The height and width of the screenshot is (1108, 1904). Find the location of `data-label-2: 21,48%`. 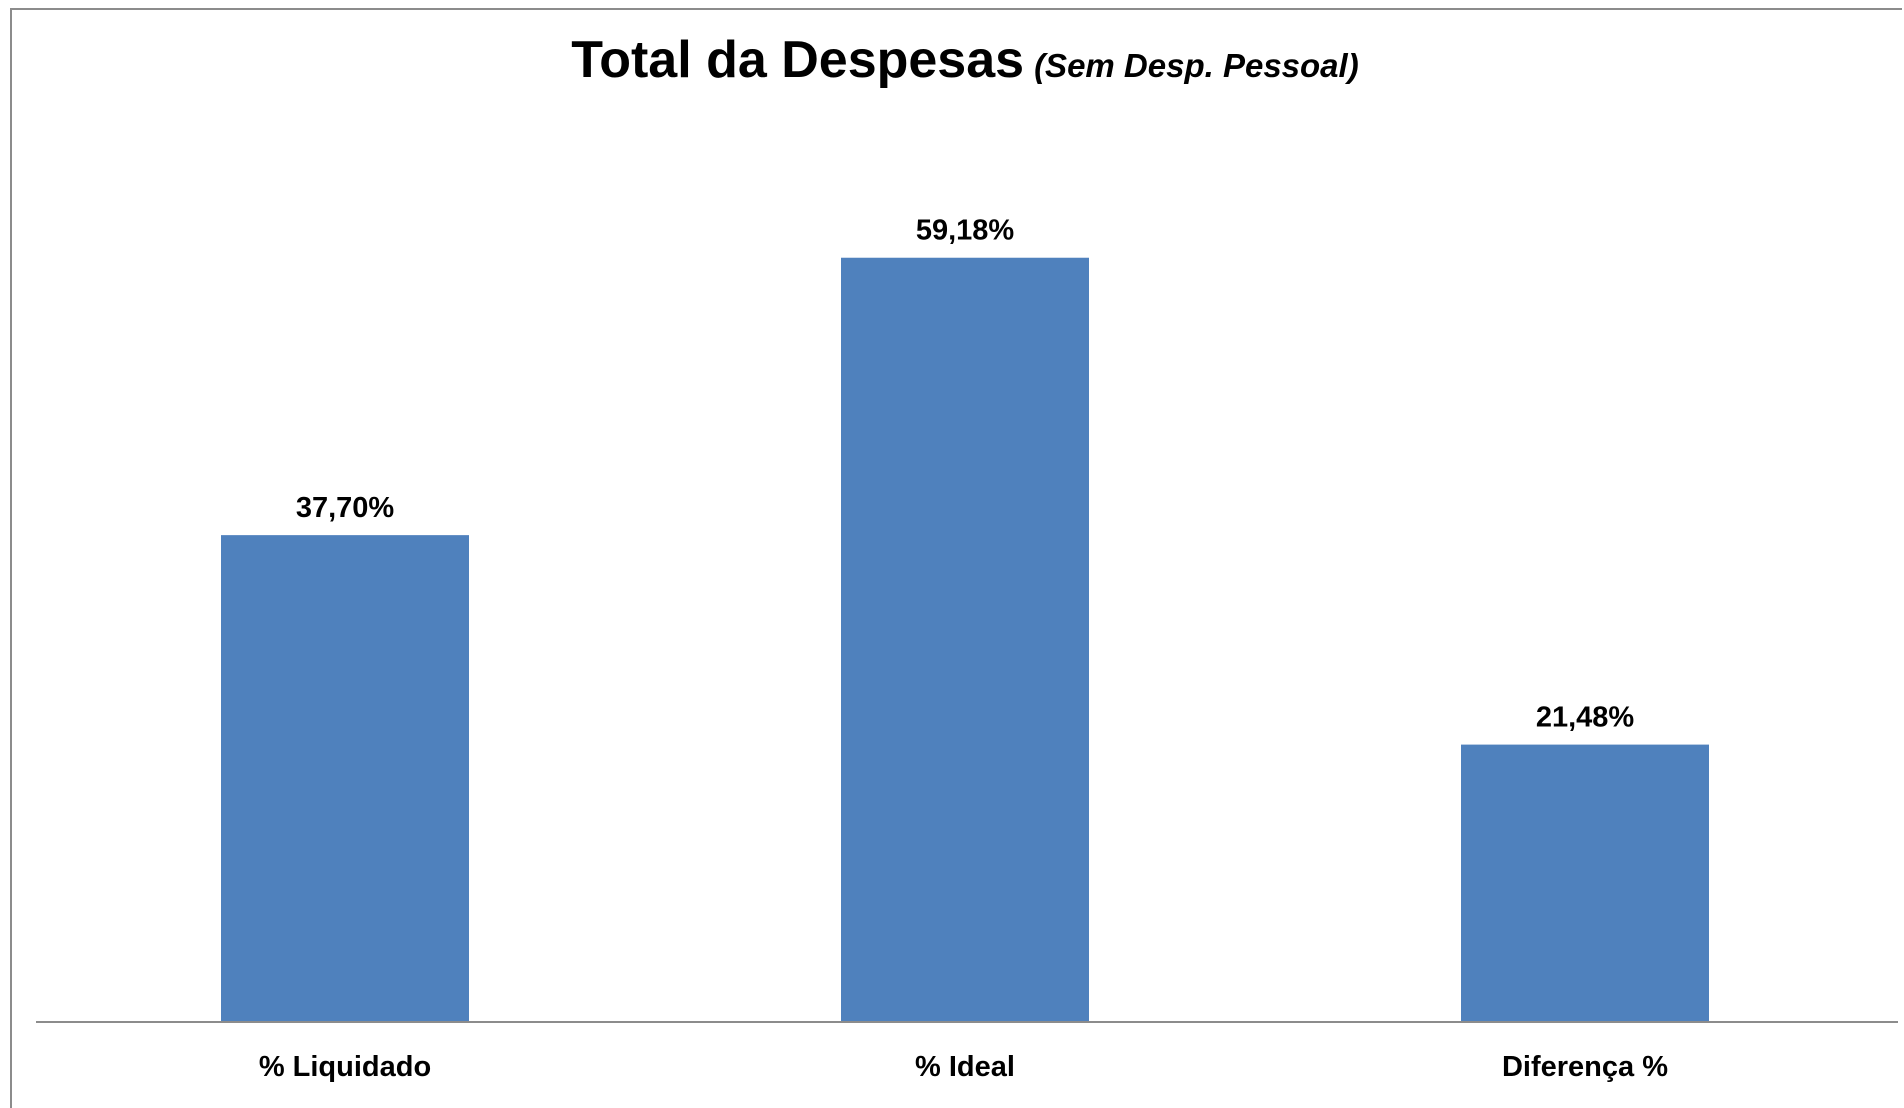

data-label-2: 21,48% is located at coordinates (1585, 718).